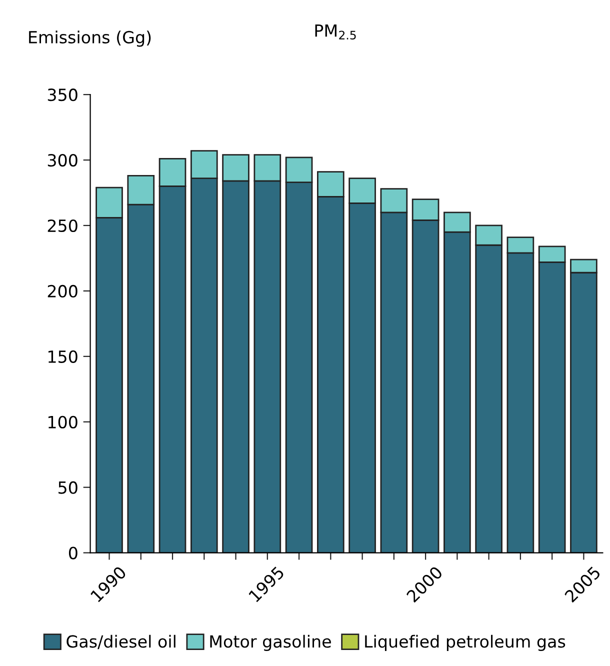 The width and height of the screenshot is (610, 666). What do you see at coordinates (73, 553) in the screenshot?
I see `y-tick-label: 0` at bounding box center [73, 553].